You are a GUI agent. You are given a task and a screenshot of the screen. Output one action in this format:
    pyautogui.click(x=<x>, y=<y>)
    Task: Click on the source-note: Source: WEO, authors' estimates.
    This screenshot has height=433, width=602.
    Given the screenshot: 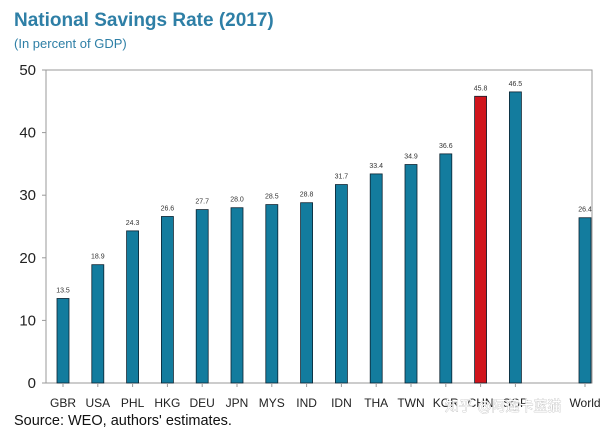 What is the action you would take?
    pyautogui.click(x=123, y=421)
    